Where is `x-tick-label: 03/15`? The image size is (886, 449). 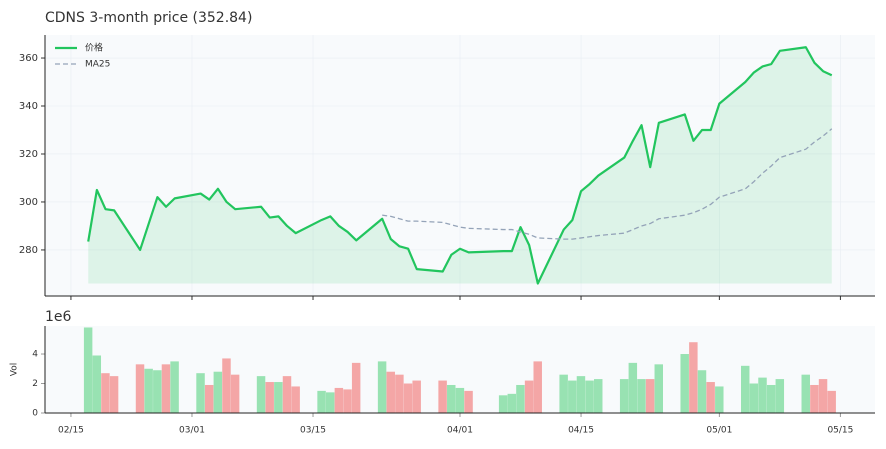
x-tick-label: 03/15 is located at coordinates (313, 431).